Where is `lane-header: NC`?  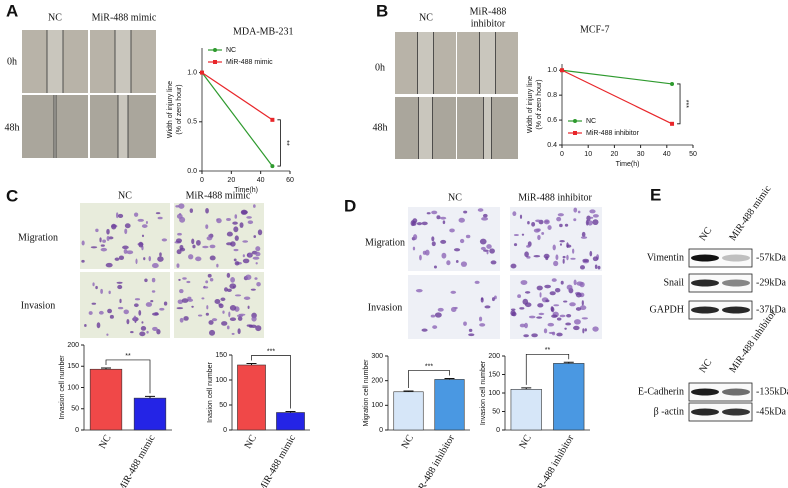 lane-header: NC is located at coordinates (705, 366).